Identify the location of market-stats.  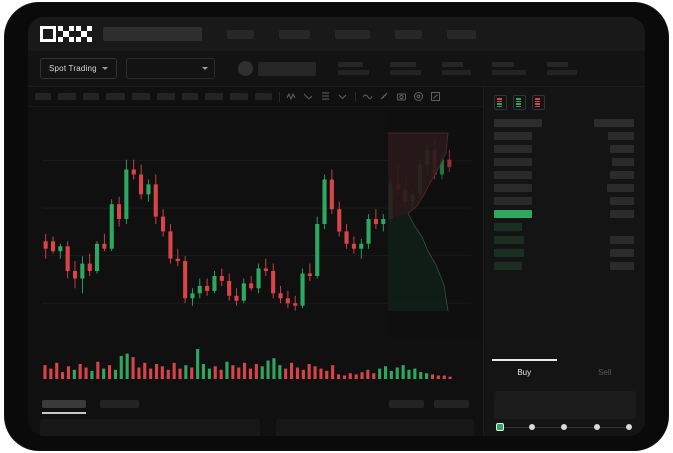
(457, 68).